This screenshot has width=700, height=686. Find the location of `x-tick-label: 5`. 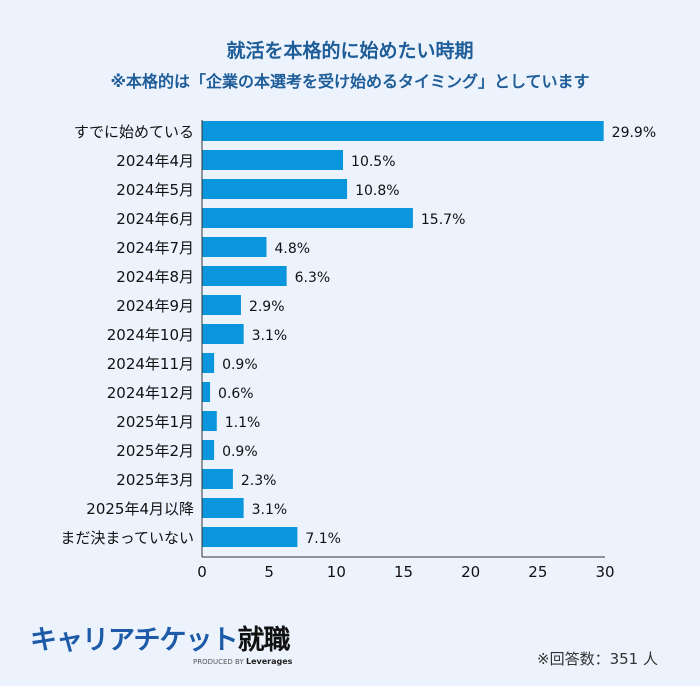

x-tick-label: 5 is located at coordinates (269, 572).